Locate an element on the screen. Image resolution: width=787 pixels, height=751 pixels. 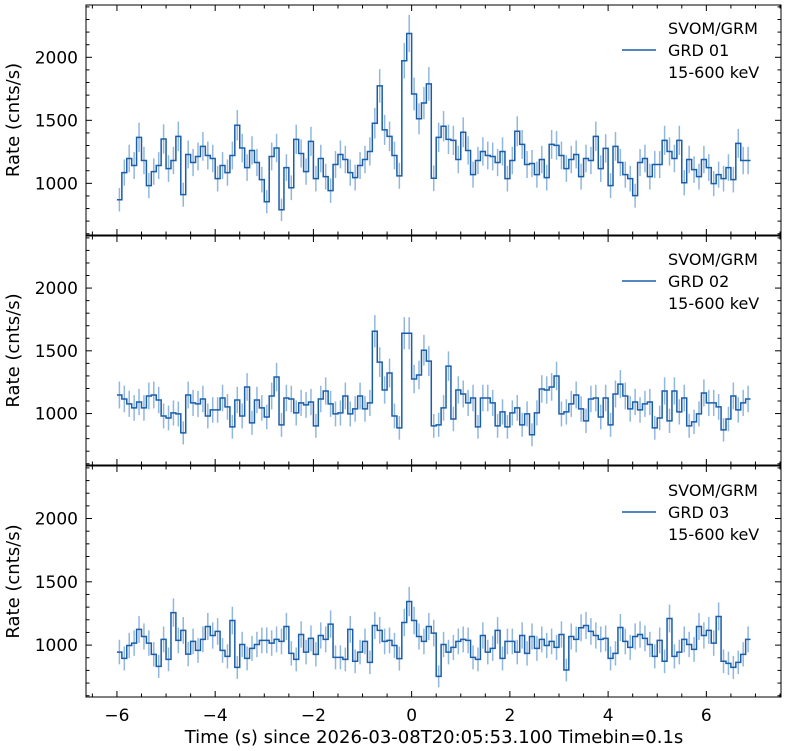
x-tick-label: −2 is located at coordinates (313, 716).